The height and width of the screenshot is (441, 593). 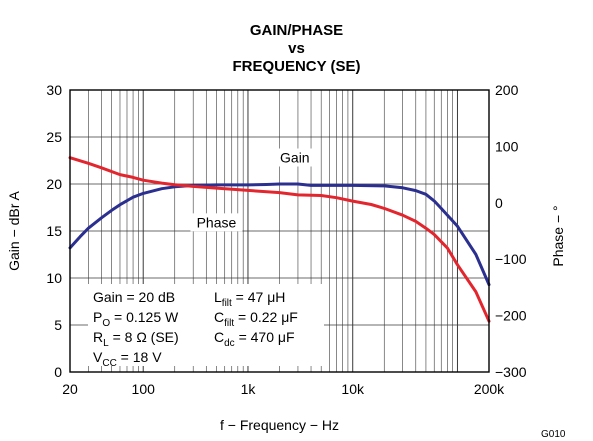 I want to click on figure-code: G010, so click(x=553, y=434).